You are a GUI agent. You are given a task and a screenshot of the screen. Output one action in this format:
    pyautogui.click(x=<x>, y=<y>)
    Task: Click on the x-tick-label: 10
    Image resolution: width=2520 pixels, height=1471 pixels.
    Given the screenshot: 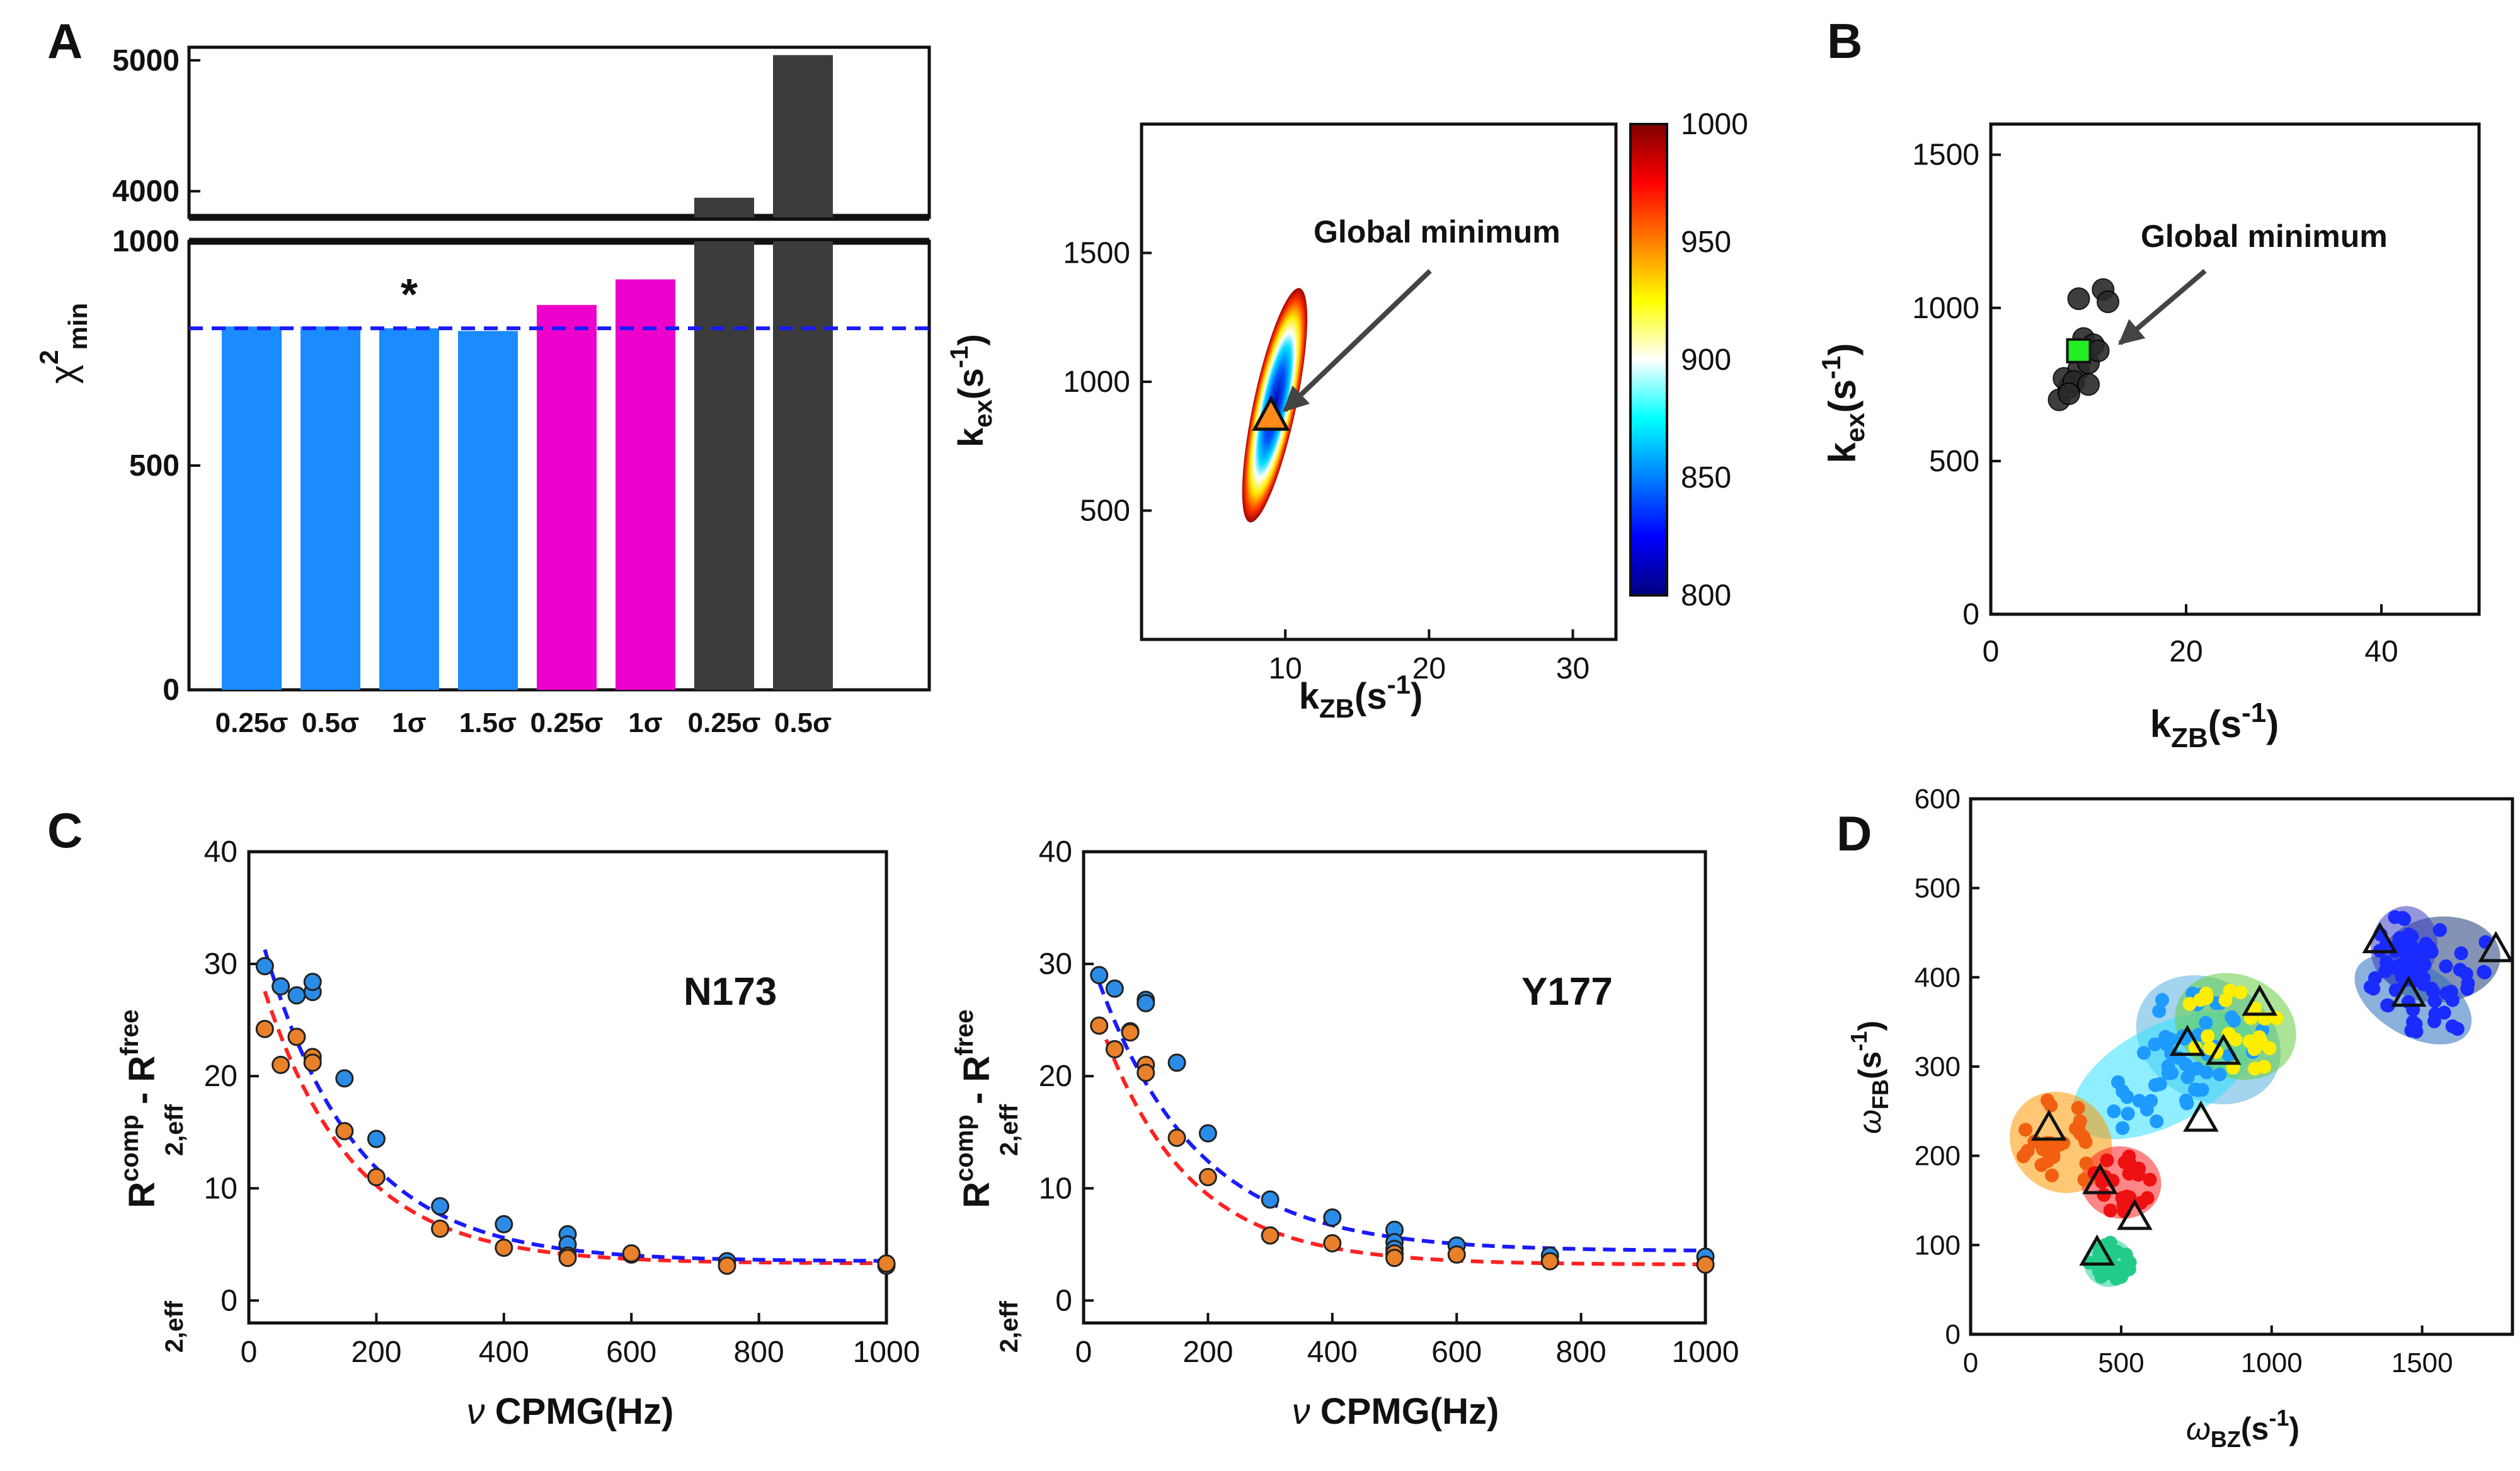 What is the action you would take?
    pyautogui.click(x=1285, y=668)
    